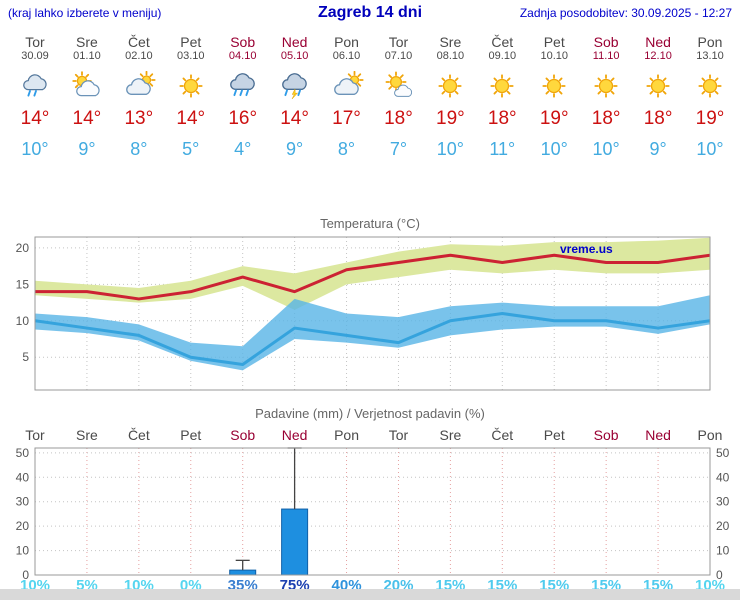 The width and height of the screenshot is (740, 600). What do you see at coordinates (370, 12) in the screenshot?
I see `page-title: Zagreb 14 dni` at bounding box center [370, 12].